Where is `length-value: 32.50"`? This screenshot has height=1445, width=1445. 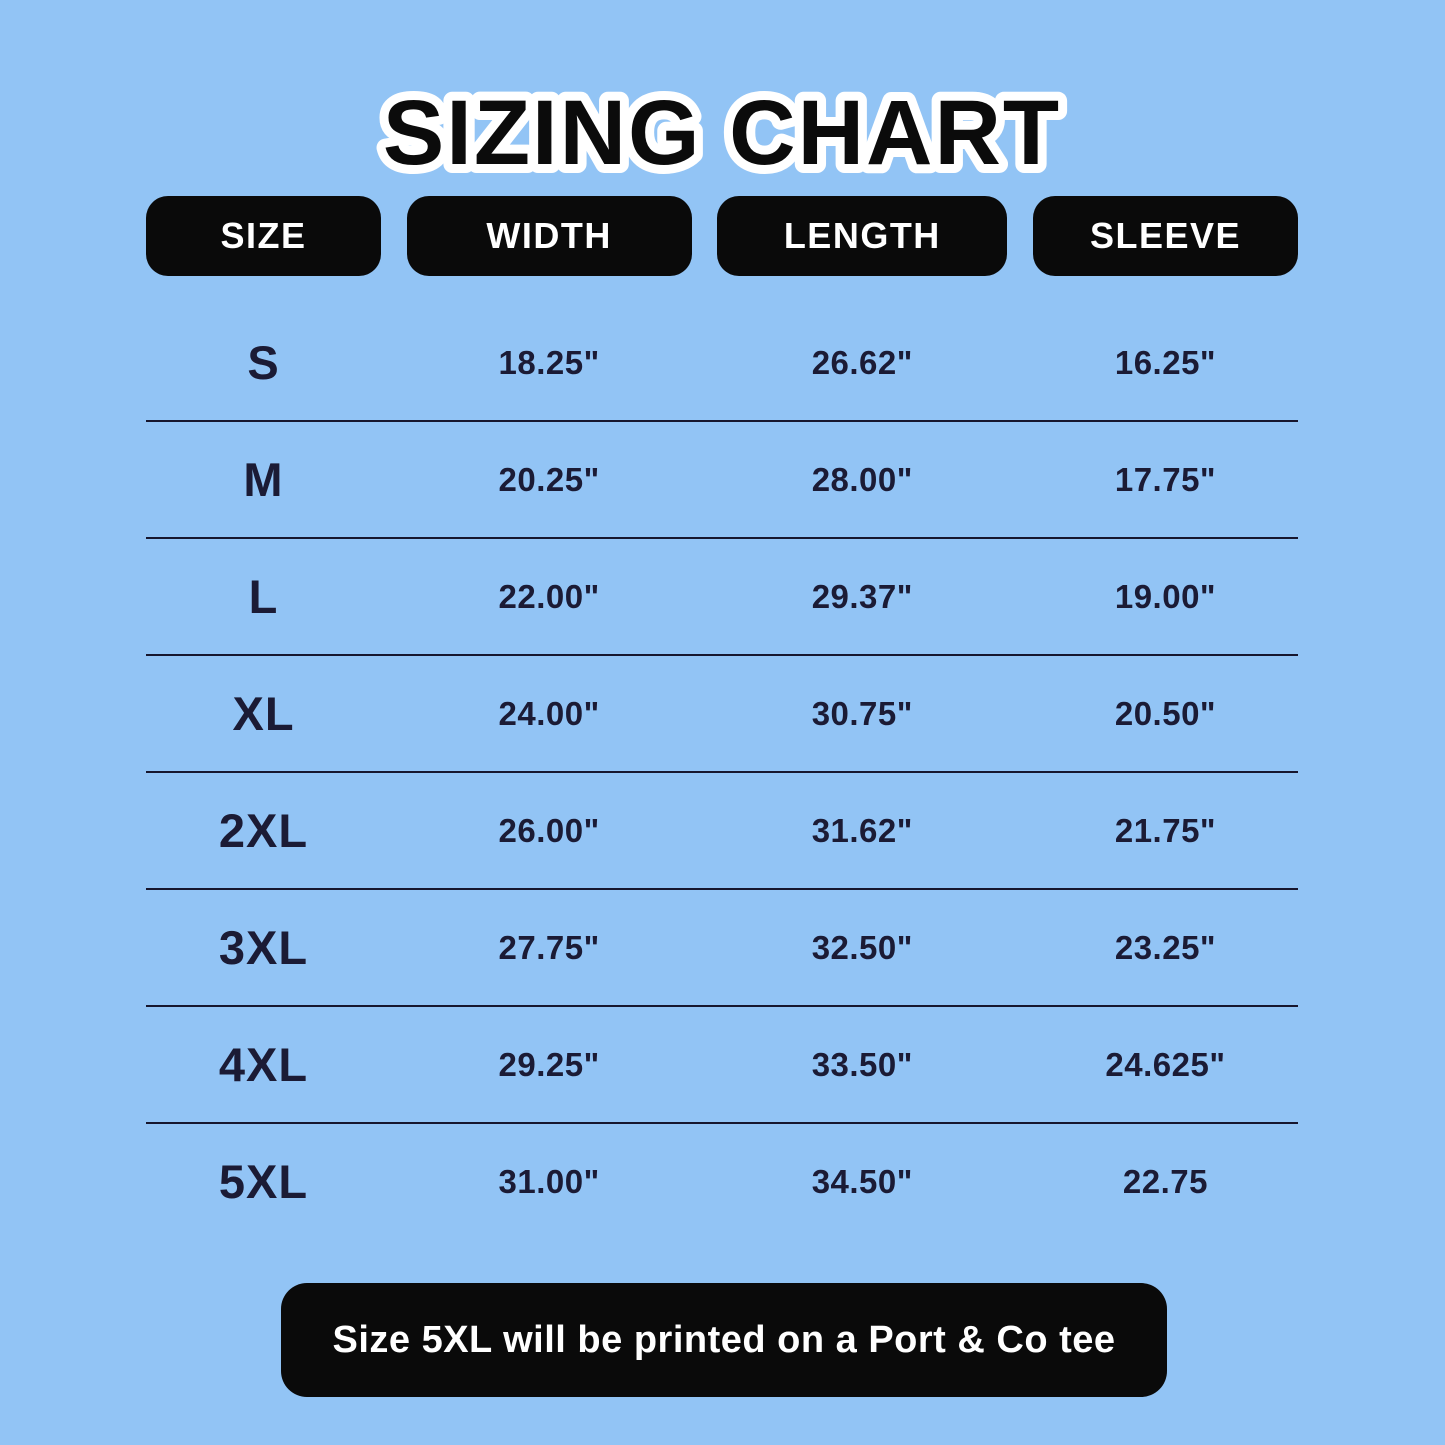 length-value: 32.50" is located at coordinates (862, 947).